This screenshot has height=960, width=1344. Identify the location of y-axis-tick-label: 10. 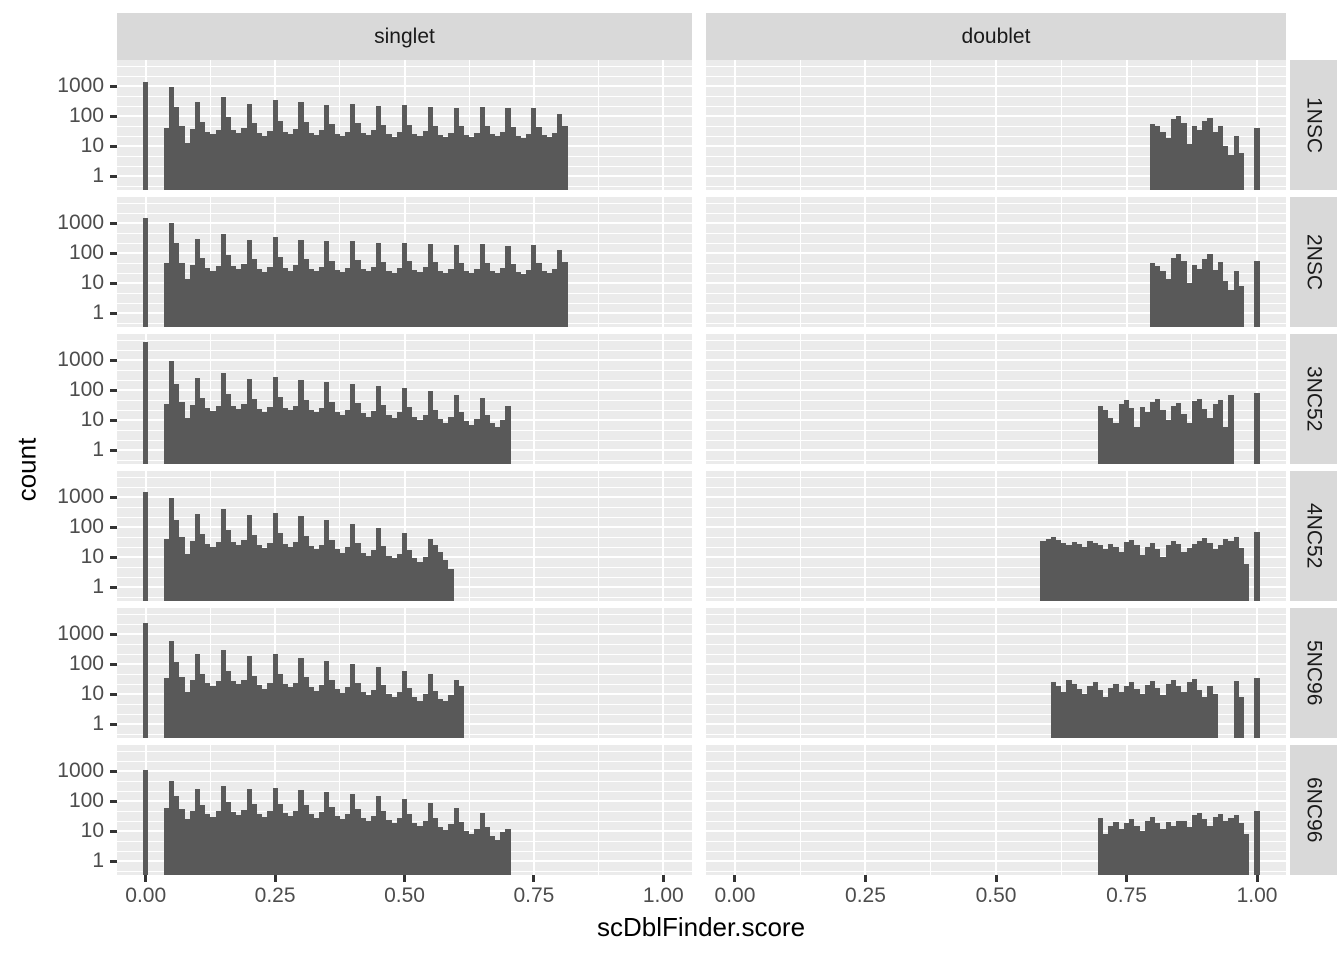
(92, 419).